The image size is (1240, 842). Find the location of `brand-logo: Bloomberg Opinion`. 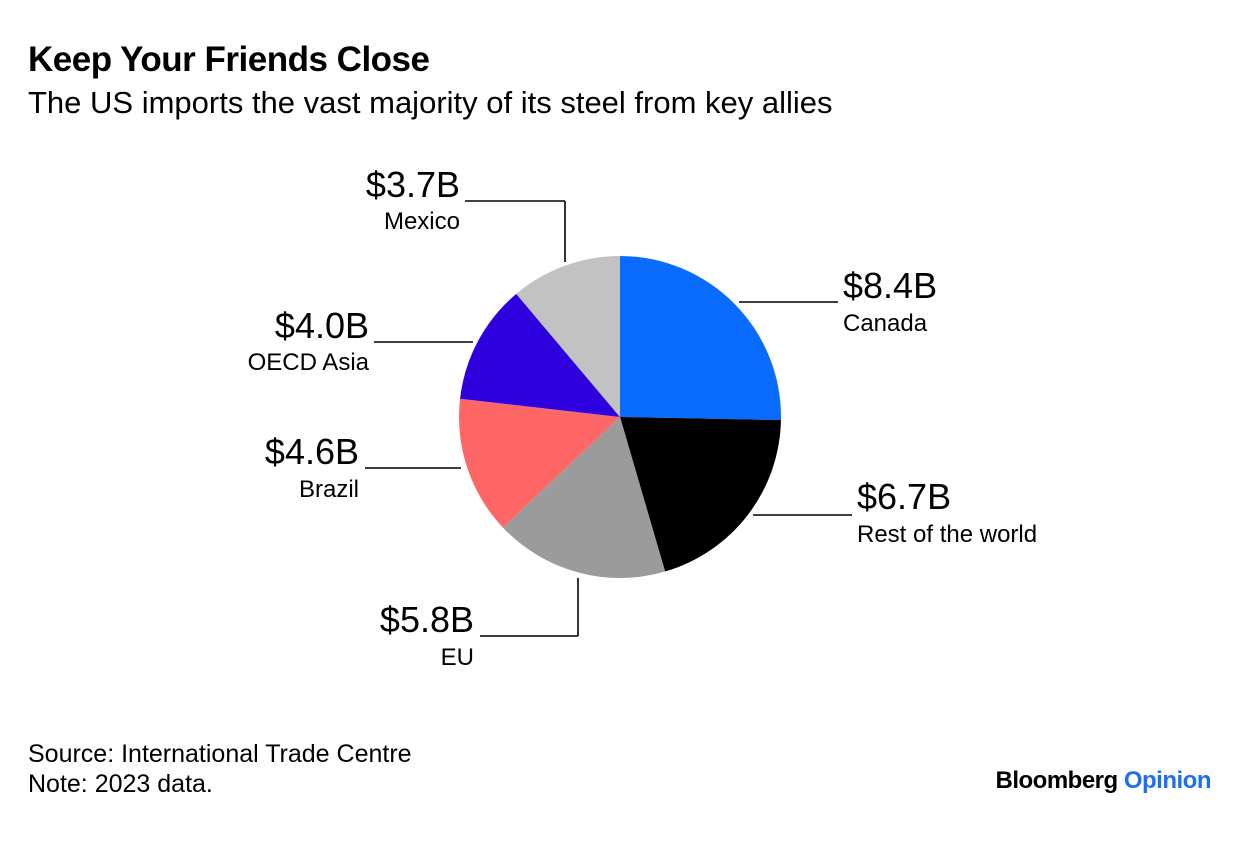

brand-logo: Bloomberg Opinion is located at coordinates (1104, 781).